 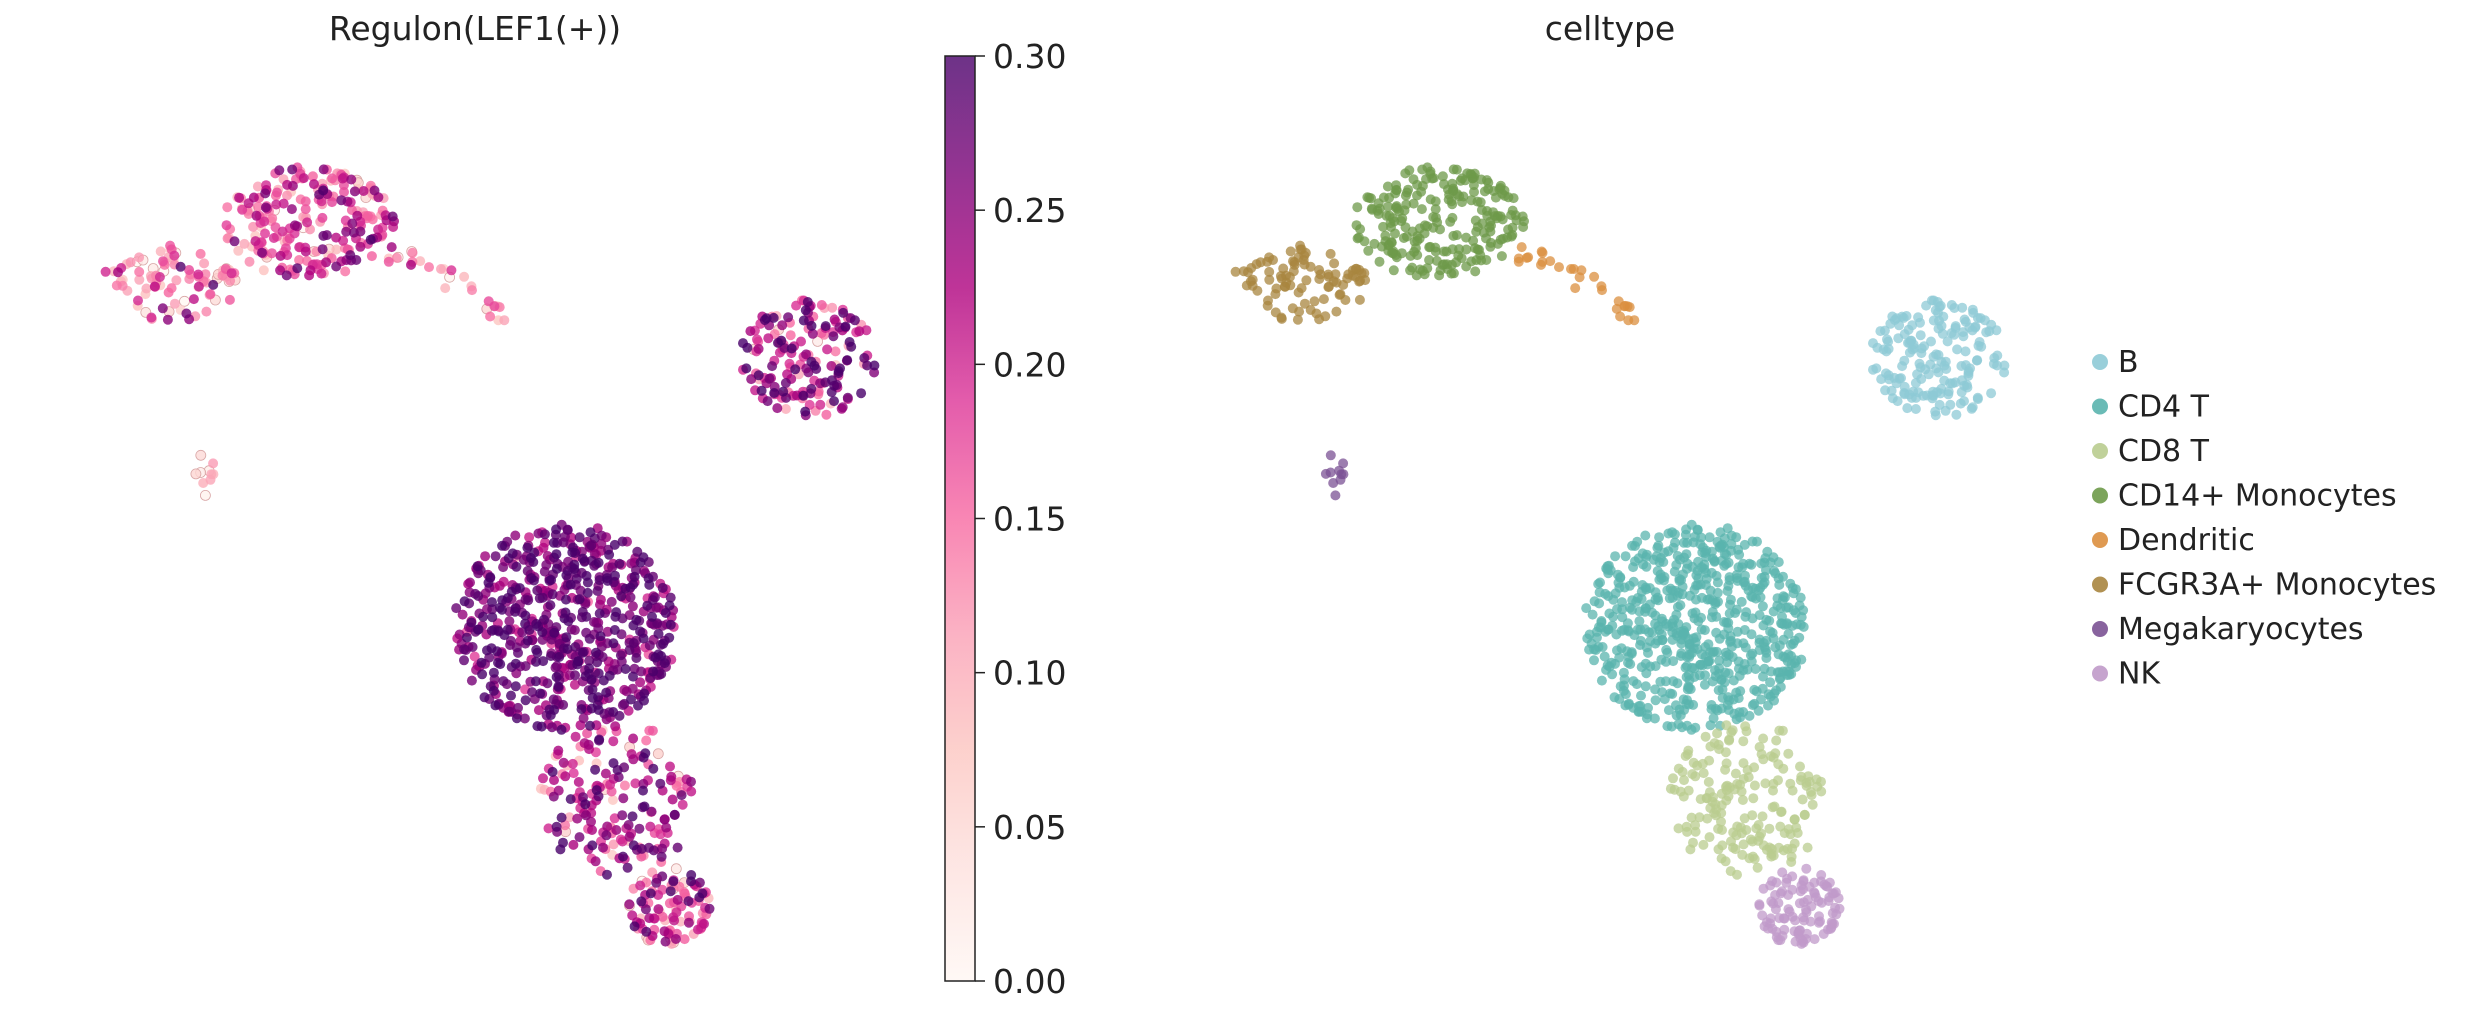 I want to click on colorbar-tick-label: 0.10, so click(x=1029, y=673).